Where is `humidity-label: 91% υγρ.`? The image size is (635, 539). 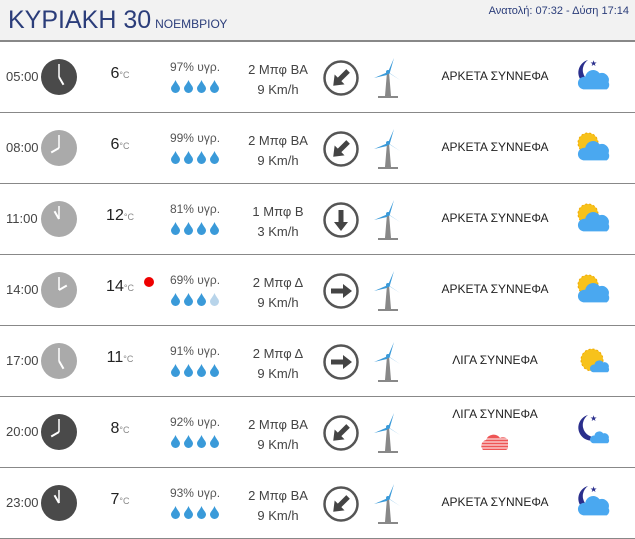
humidity-label: 91% υγρ. is located at coordinates (195, 351).